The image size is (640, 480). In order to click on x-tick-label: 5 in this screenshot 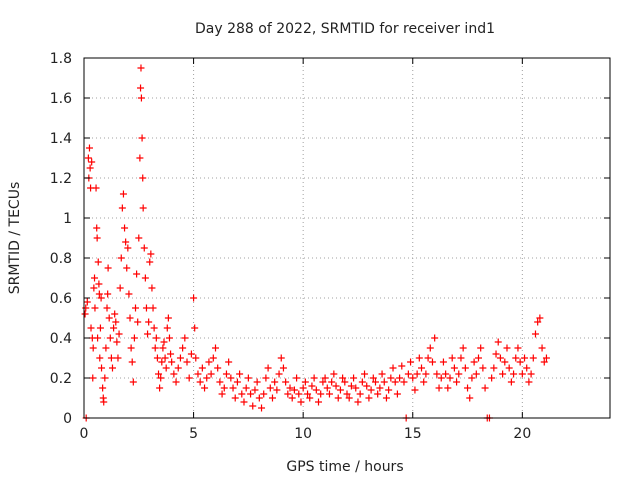, I will do `click(193, 434)`.